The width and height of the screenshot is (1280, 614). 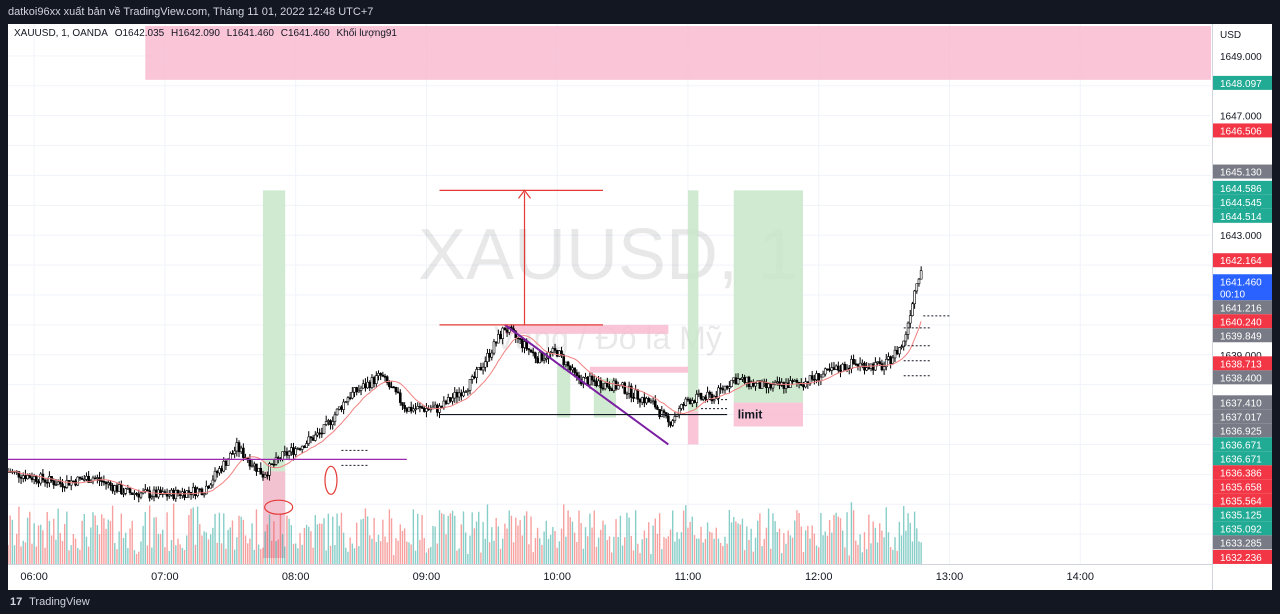 I want to click on limit-label: limit, so click(x=750, y=415).